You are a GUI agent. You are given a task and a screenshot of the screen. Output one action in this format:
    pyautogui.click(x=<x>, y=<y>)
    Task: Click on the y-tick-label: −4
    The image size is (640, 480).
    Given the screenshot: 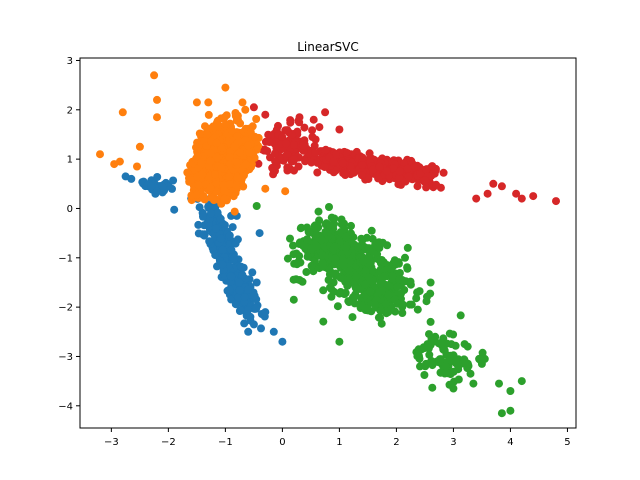 What is the action you would take?
    pyautogui.click(x=65, y=406)
    